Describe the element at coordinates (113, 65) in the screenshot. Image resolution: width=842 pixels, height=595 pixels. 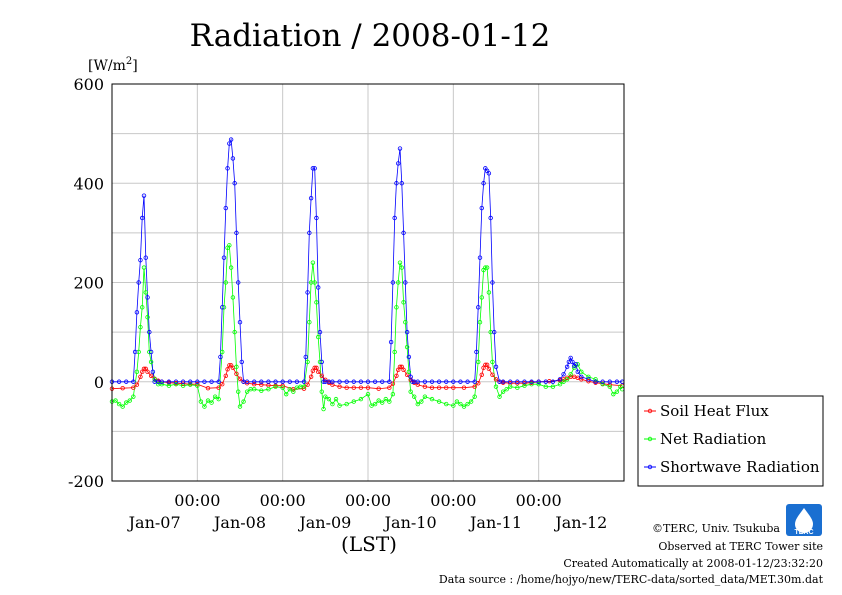
I see `y-axis-unit: [W/m2]` at that location.